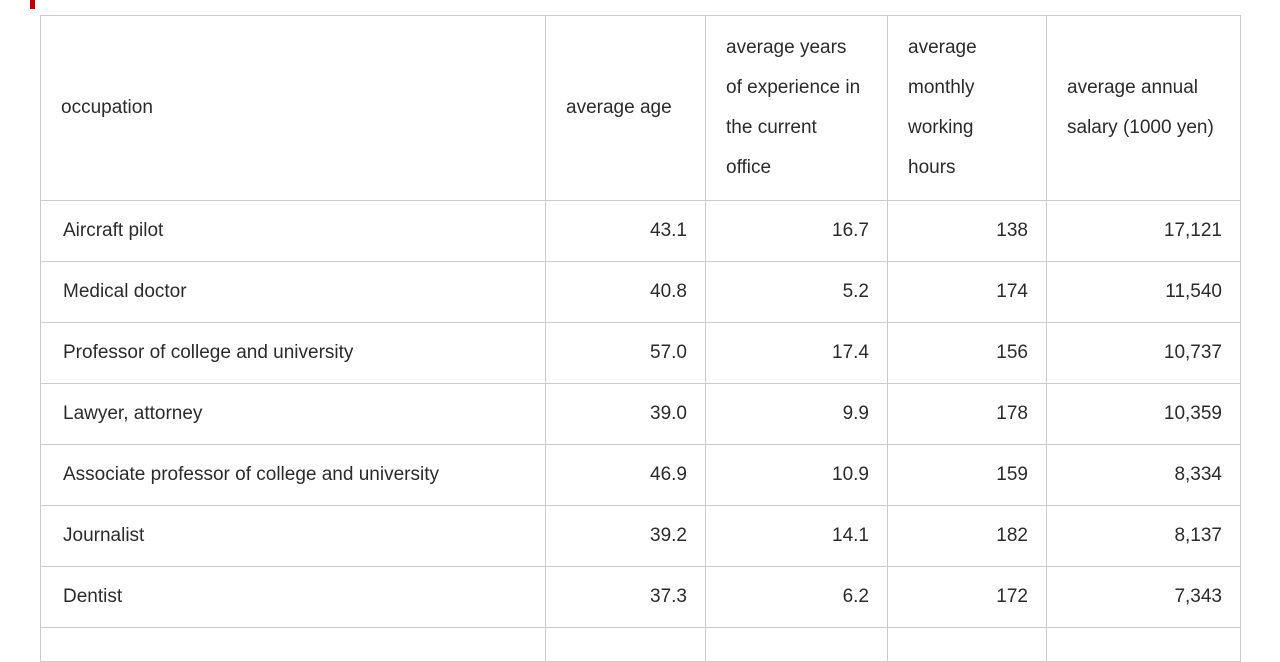  Describe the element at coordinates (625, 597) in the screenshot. I see `cell-average-age: 37.3` at that location.